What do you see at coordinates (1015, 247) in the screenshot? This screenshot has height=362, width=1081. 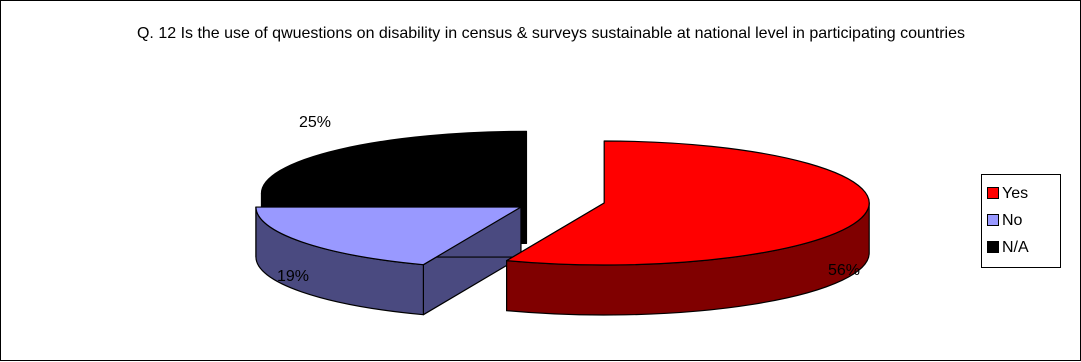 I see `legend-label-na: N/A` at bounding box center [1015, 247].